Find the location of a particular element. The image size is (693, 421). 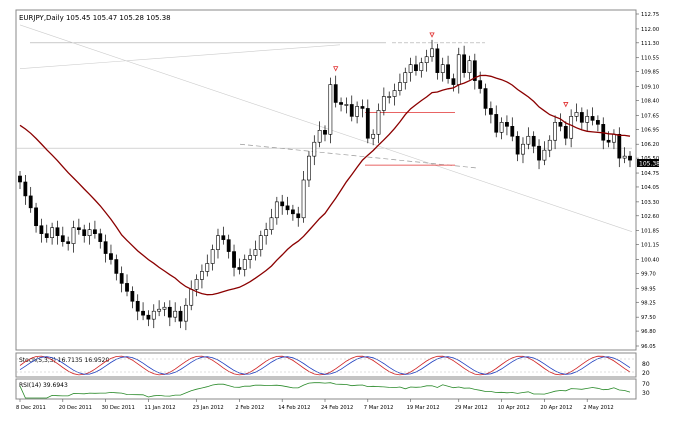

y-tick-label: 106.20 is located at coordinates (650, 145).